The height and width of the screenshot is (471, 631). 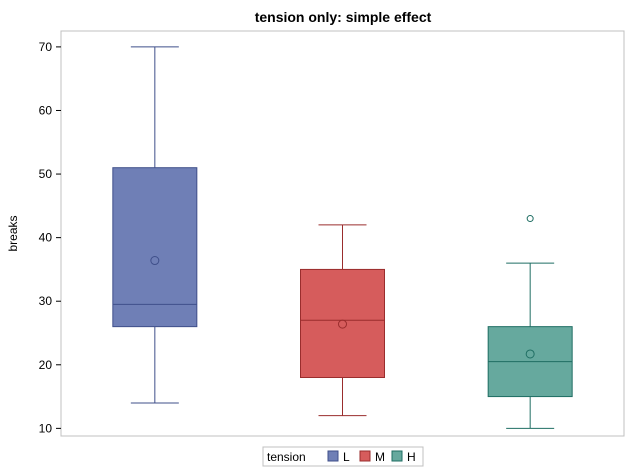 What do you see at coordinates (530, 322) in the screenshot?
I see `box-H` at bounding box center [530, 322].